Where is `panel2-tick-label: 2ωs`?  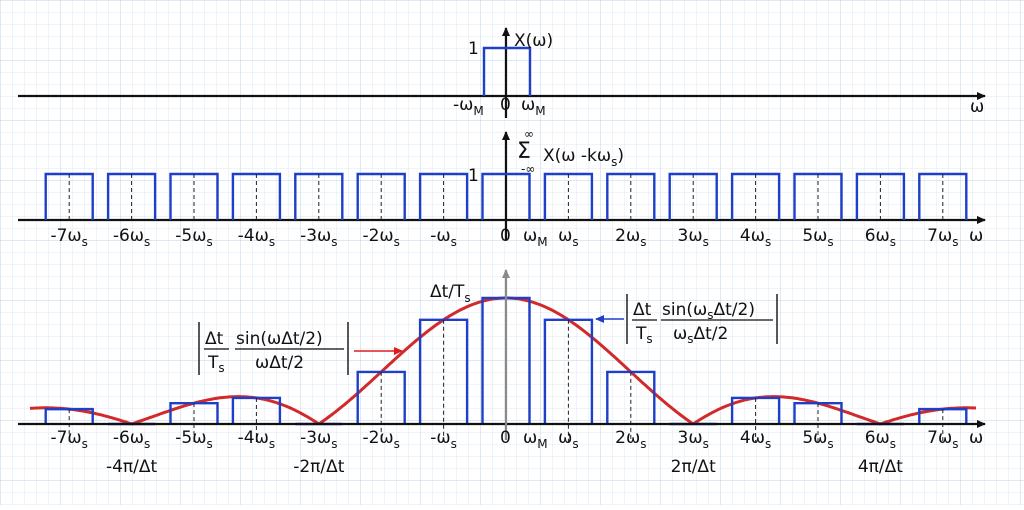 panel2-tick-label: 2ωs is located at coordinates (630, 237).